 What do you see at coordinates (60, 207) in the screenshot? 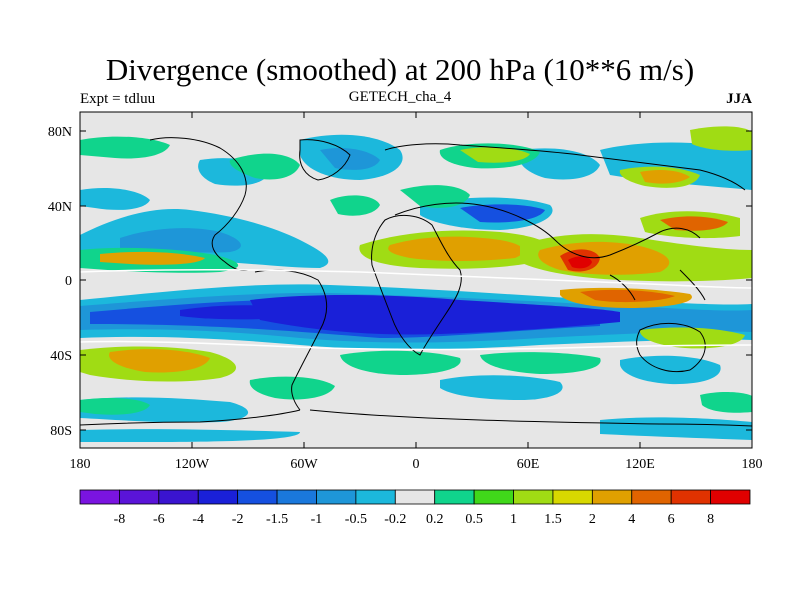
I see `lat-label: 40N` at bounding box center [60, 207].